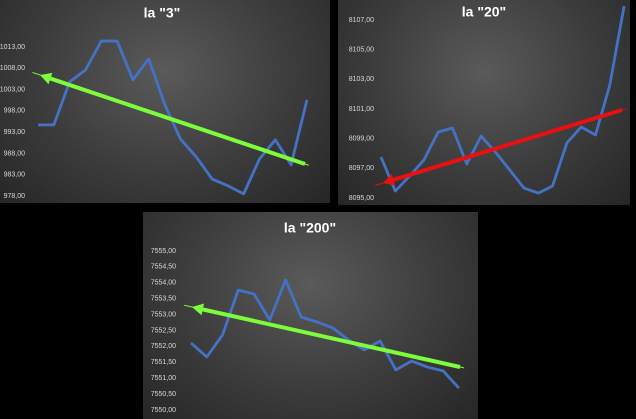 The height and width of the screenshot is (419, 636). What do you see at coordinates (12, 47) in the screenshot?
I see `y-tick-label: 1013,00` at bounding box center [12, 47].